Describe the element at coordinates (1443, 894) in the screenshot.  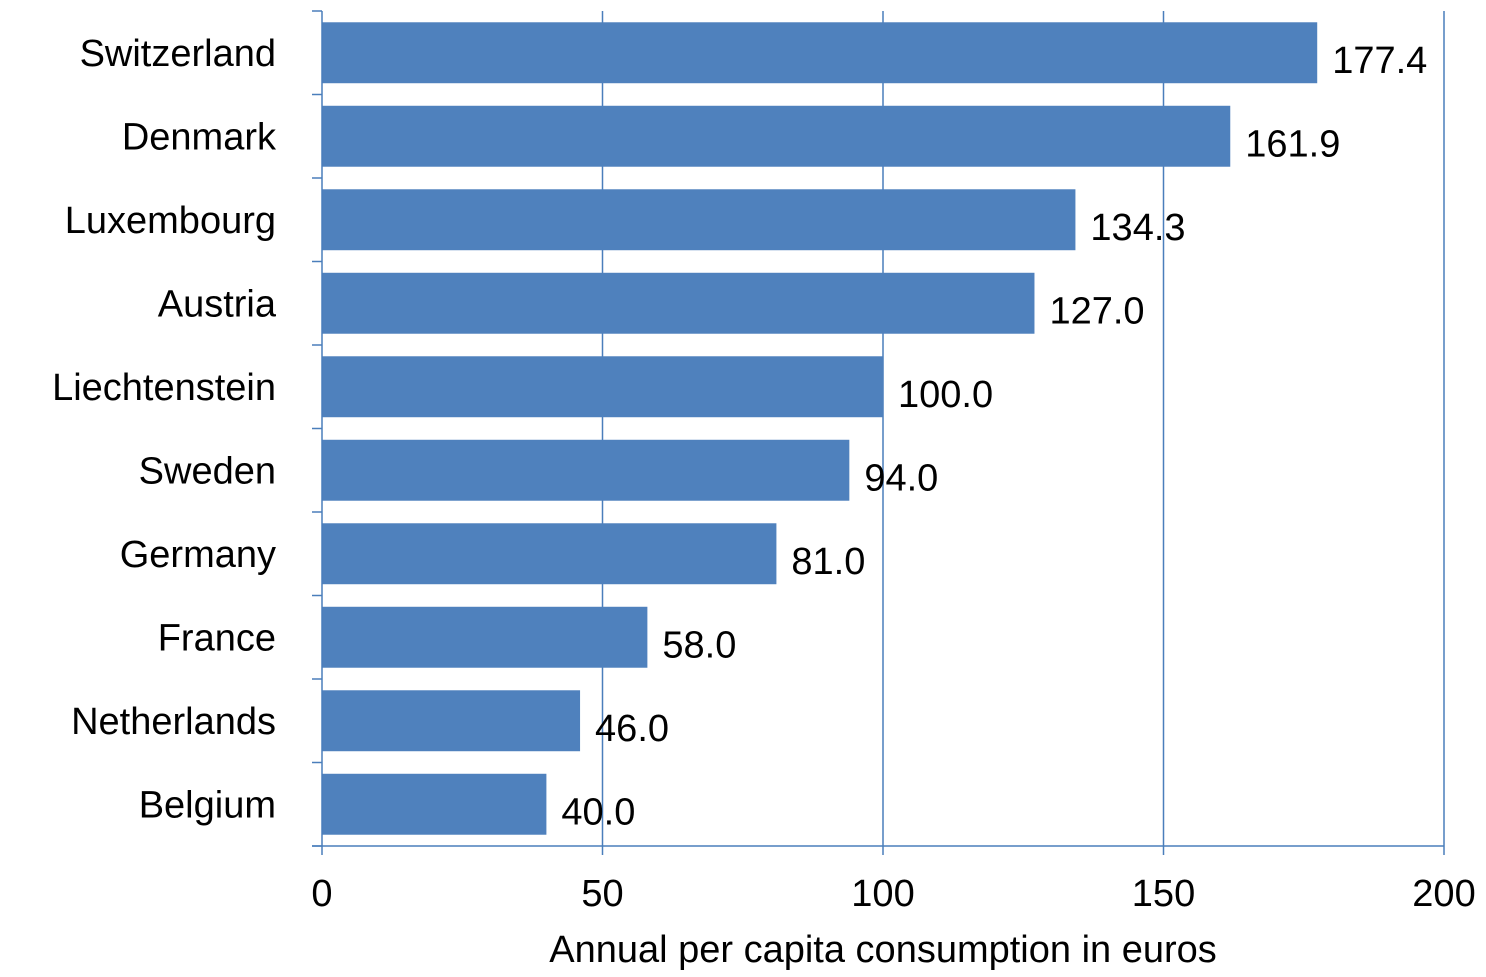
I see `x-tick-label: 200` at that location.